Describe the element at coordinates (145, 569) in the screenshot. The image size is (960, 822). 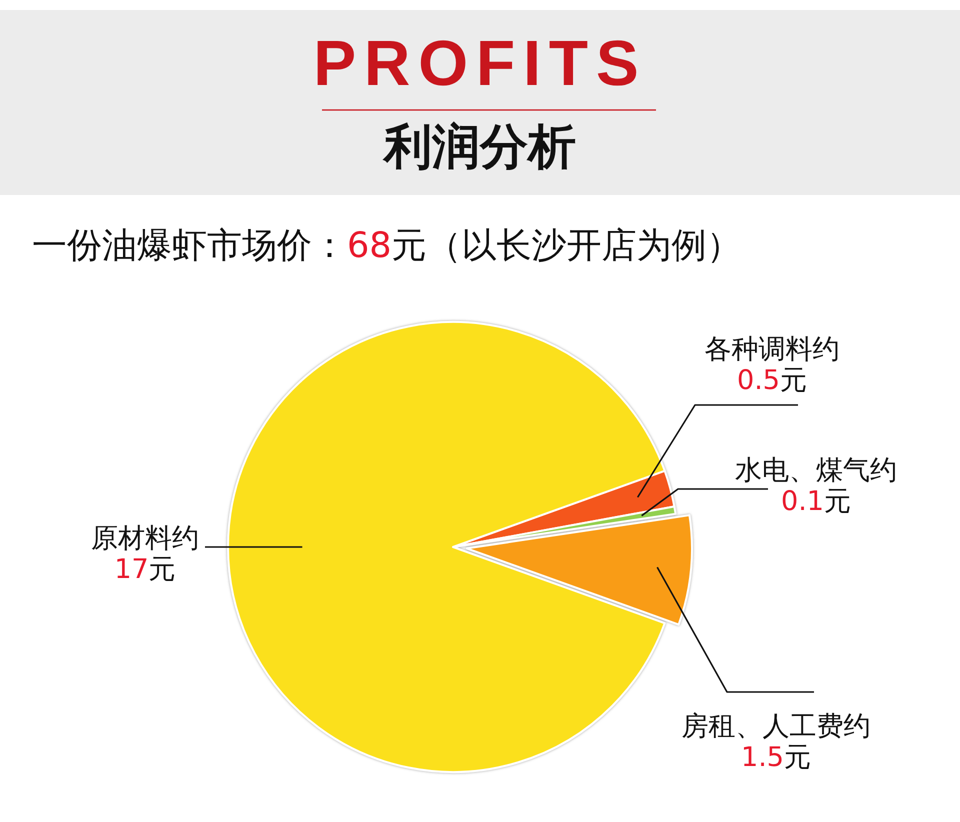
I see `data-label: 17元` at that location.